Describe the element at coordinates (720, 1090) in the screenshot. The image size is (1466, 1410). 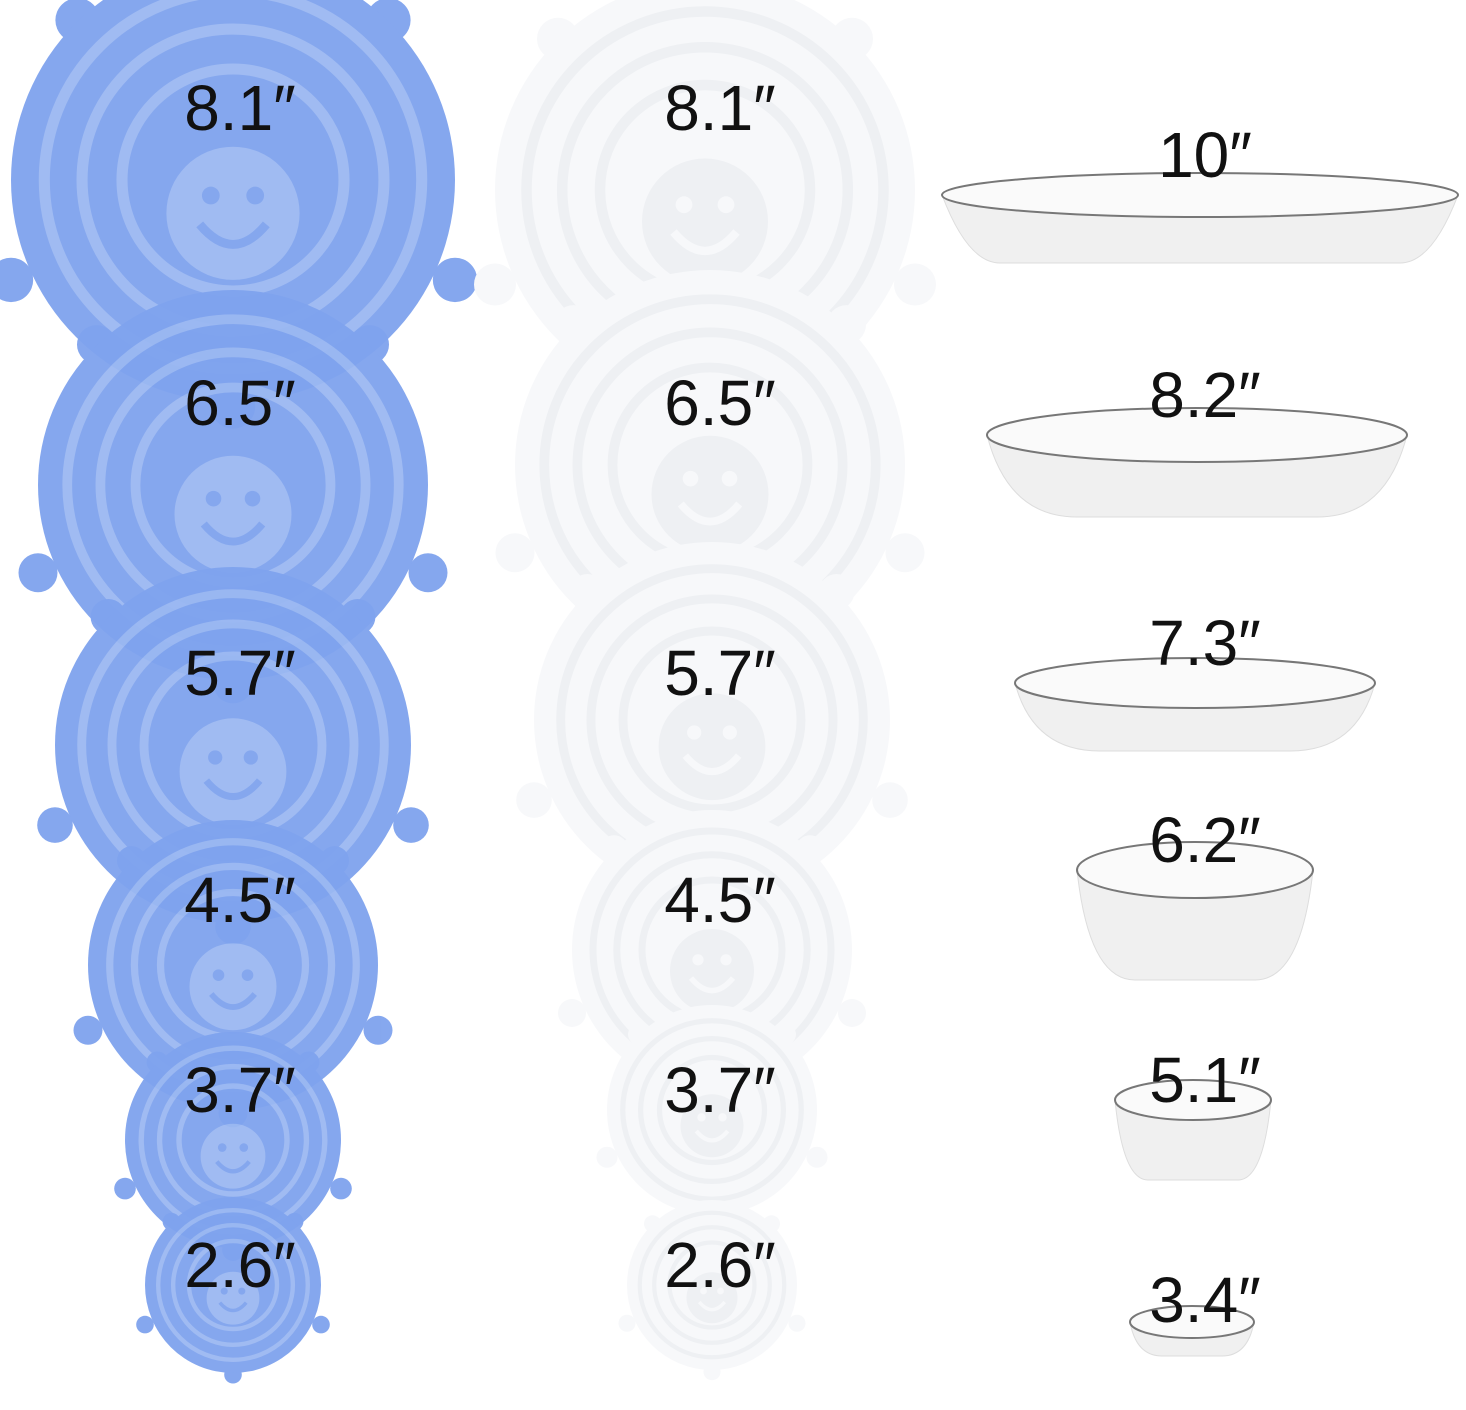
I see `size-label: 3.7″` at that location.